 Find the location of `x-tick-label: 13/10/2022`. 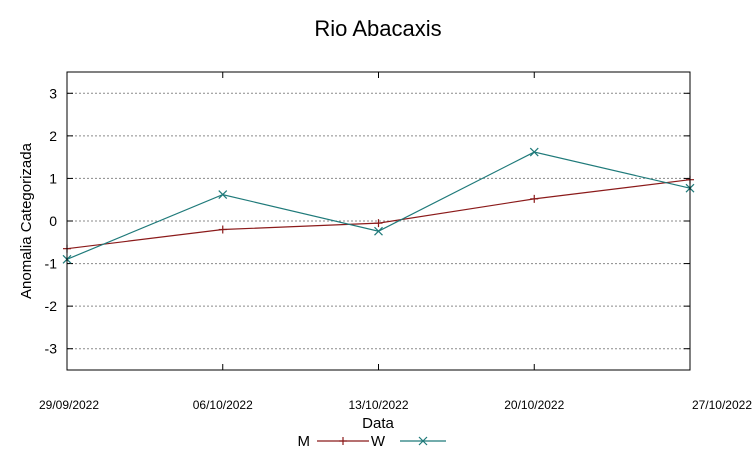

x-tick-label: 13/10/2022 is located at coordinates (378, 405).